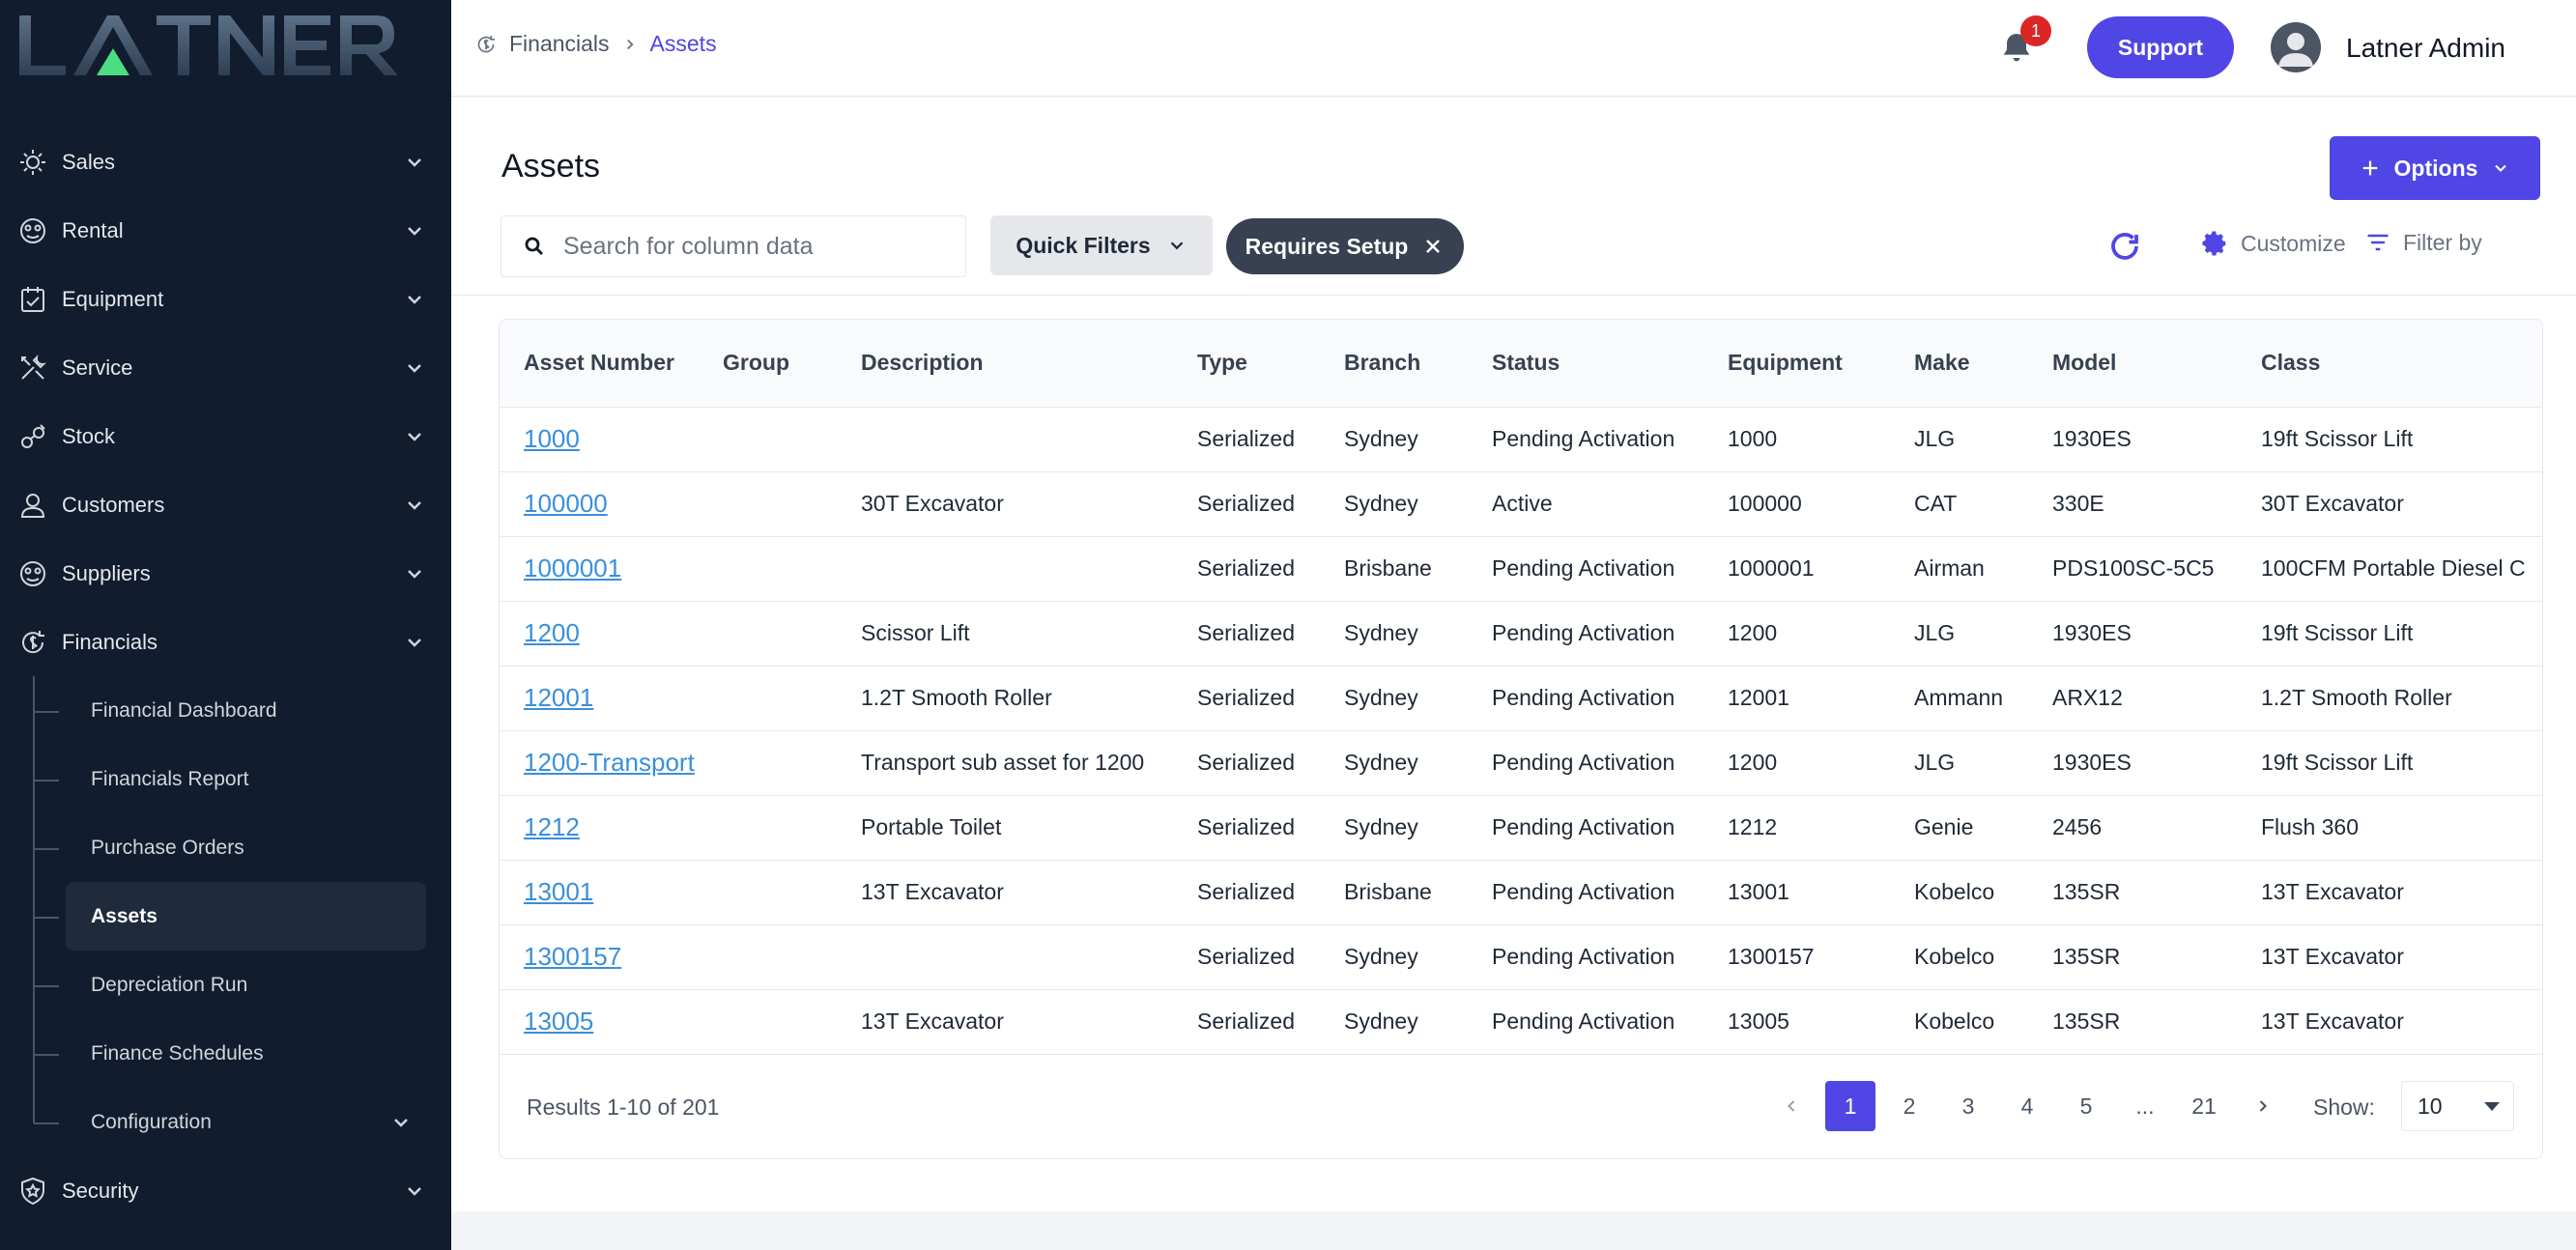 Image resolution: width=2576 pixels, height=1250 pixels. What do you see at coordinates (757, 246) in the screenshot?
I see `search-input` at bounding box center [757, 246].